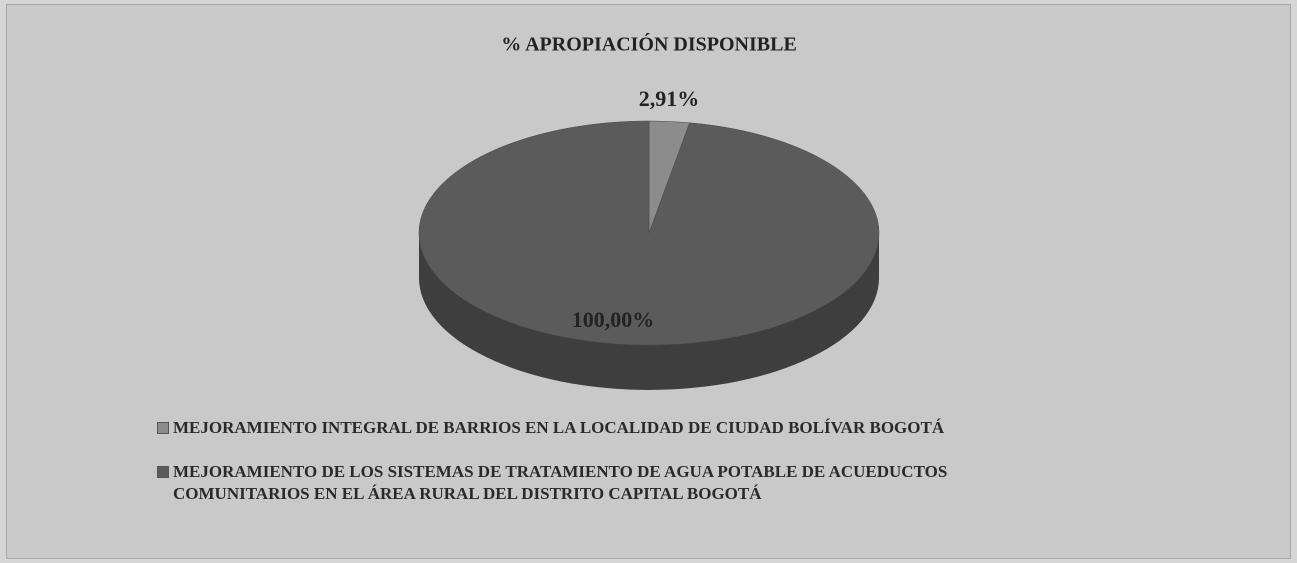  Describe the element at coordinates (669, 98) in the screenshot. I see `data-label: 2,91%` at that location.